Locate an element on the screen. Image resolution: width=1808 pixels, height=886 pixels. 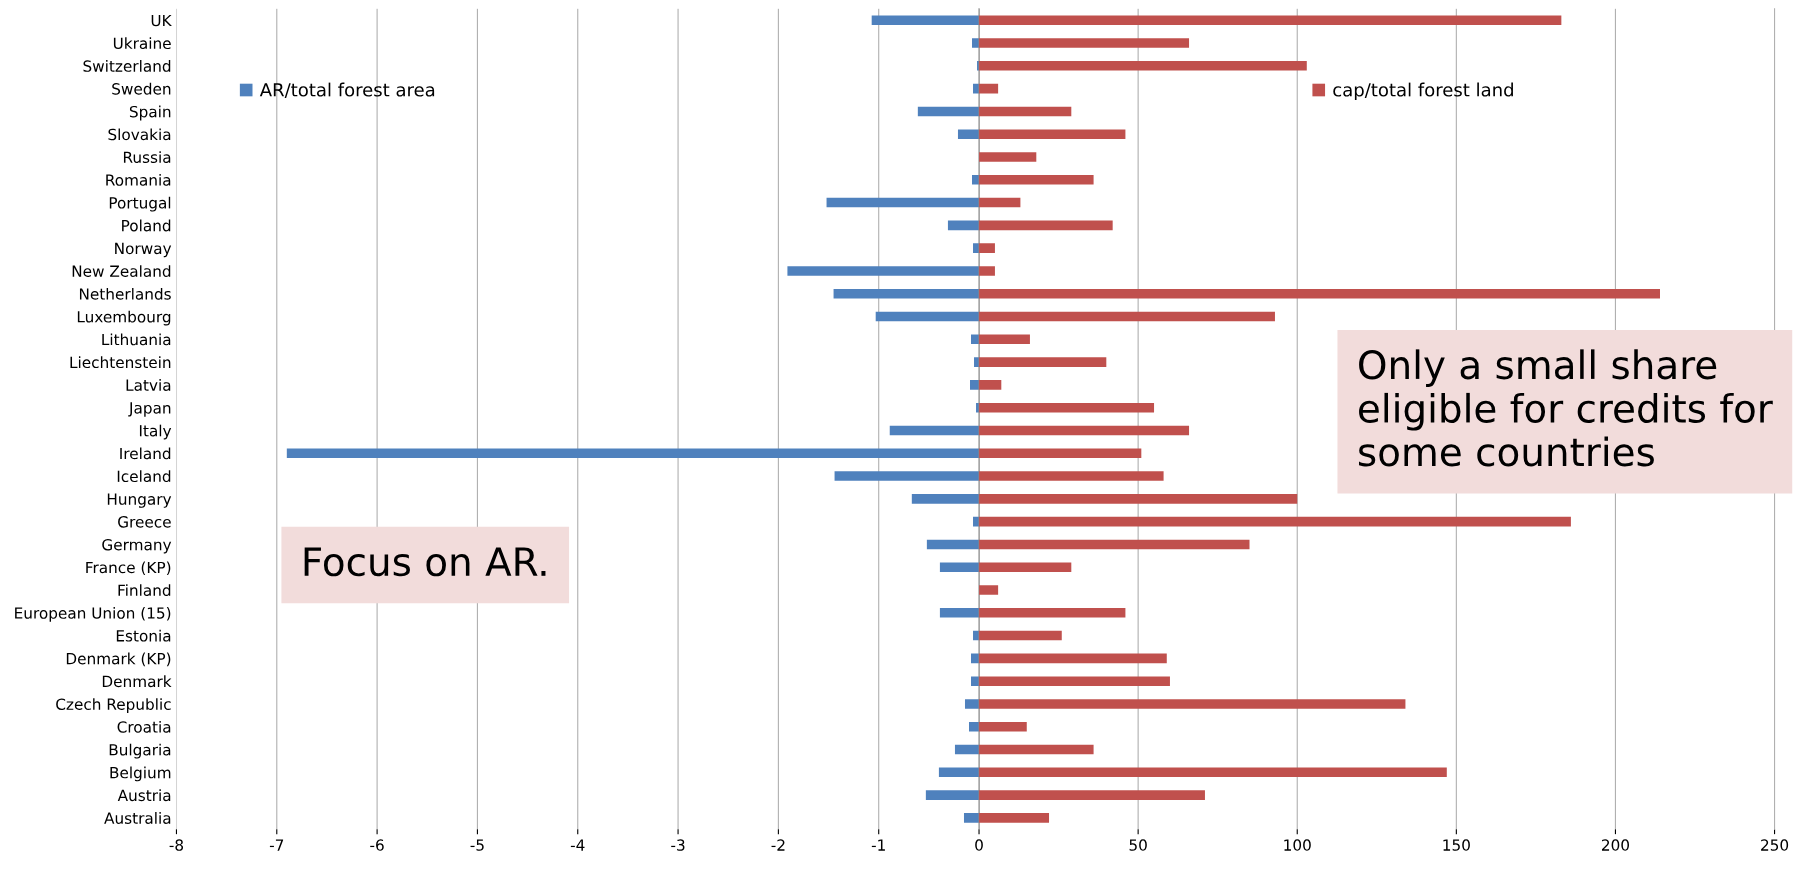
y-tick-label: Sweden is located at coordinates (141, 88).